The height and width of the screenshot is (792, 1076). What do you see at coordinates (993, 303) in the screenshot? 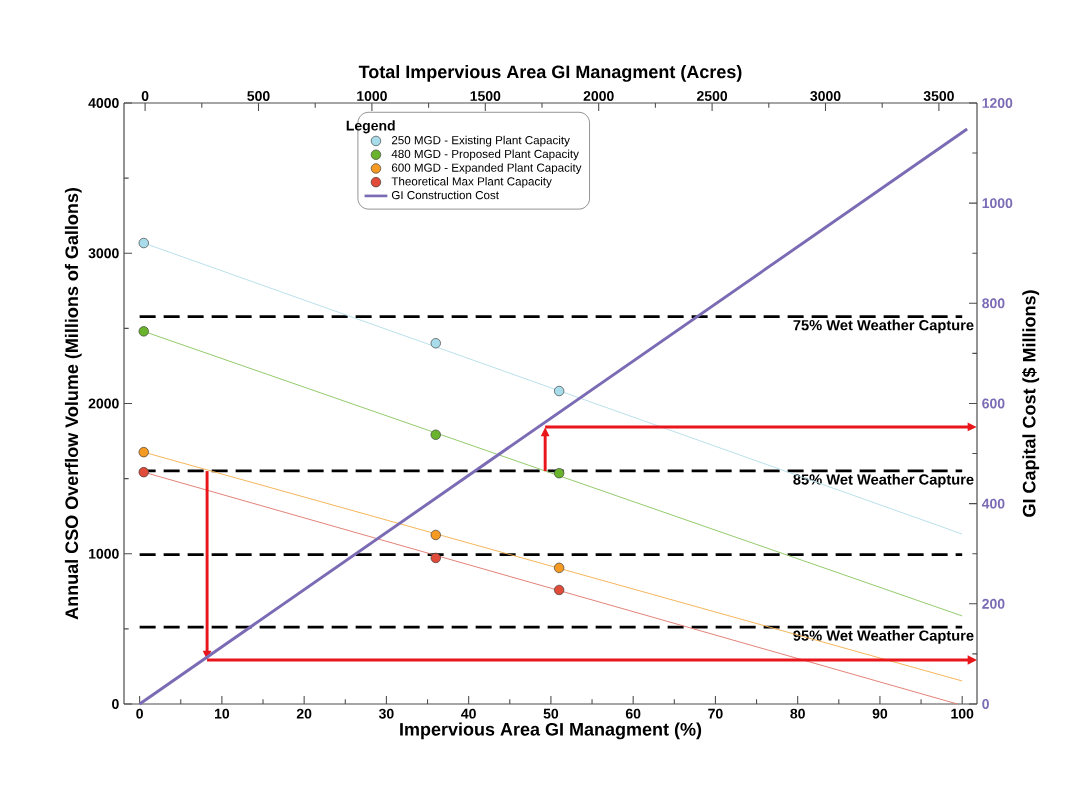
I see `y2-tick-label: 800` at bounding box center [993, 303].